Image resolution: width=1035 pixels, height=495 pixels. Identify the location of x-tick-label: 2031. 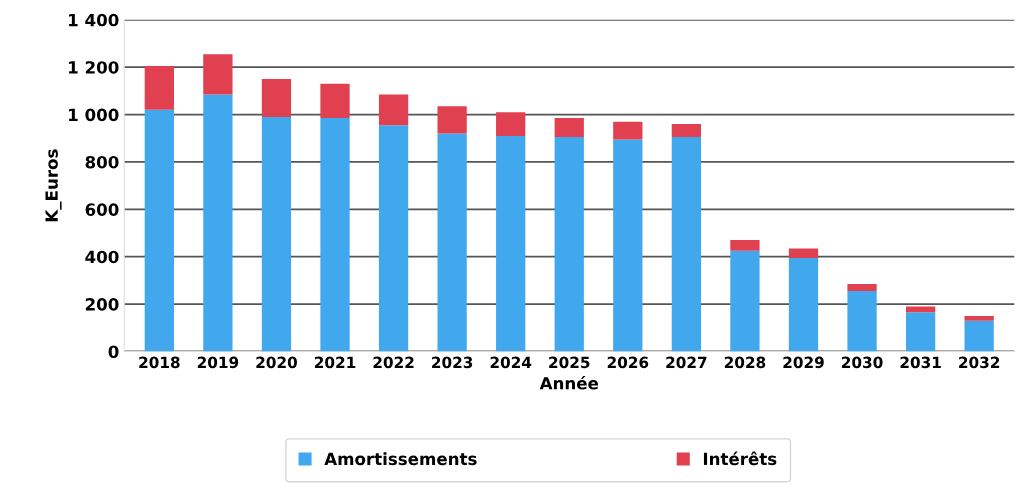
(920, 362).